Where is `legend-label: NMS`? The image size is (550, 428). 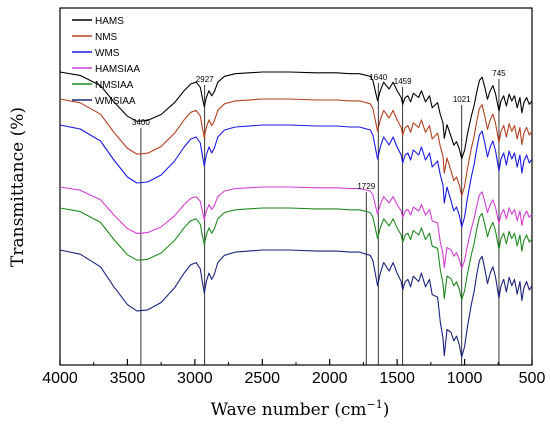 legend-label: NMS is located at coordinates (106, 37).